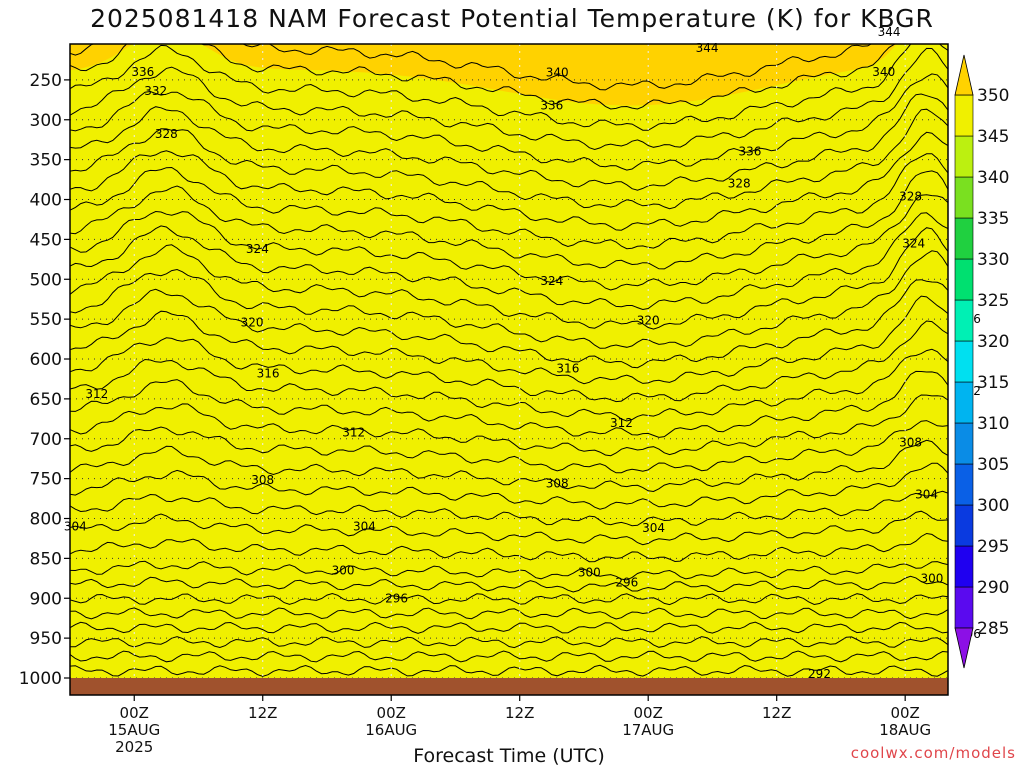  Describe the element at coordinates (993, 465) in the screenshot. I see `colorbar-label: 305` at that location.